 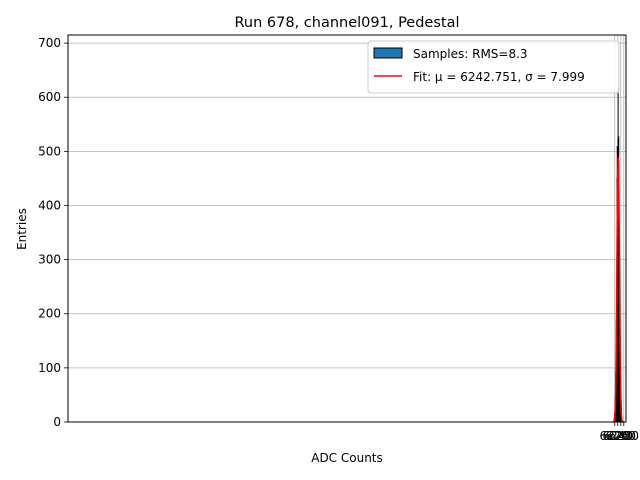 I want to click on y-tick-label: 100, so click(x=49, y=368).